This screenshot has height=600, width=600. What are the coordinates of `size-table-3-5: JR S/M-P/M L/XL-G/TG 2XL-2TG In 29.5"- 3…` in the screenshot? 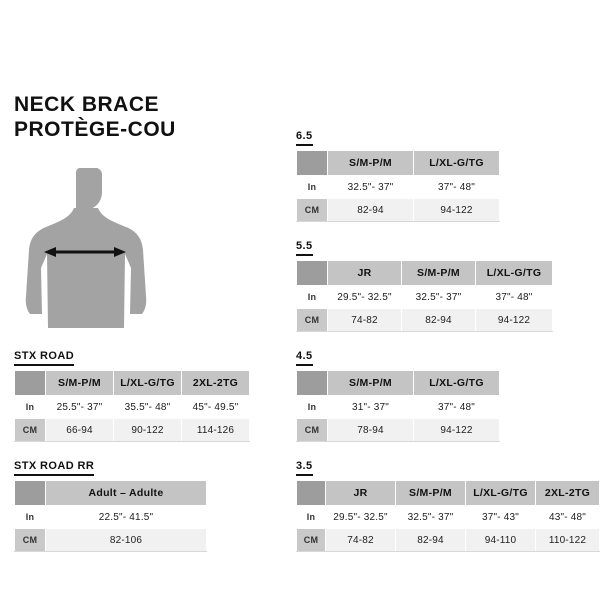 It's located at (448, 516).